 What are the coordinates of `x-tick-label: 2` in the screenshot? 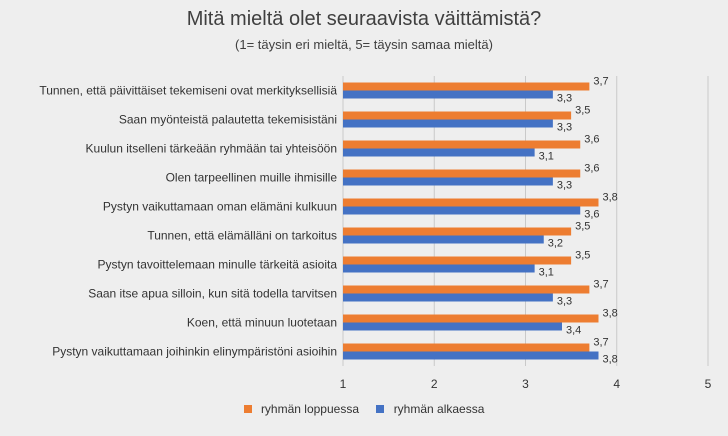 It's located at (434, 384).